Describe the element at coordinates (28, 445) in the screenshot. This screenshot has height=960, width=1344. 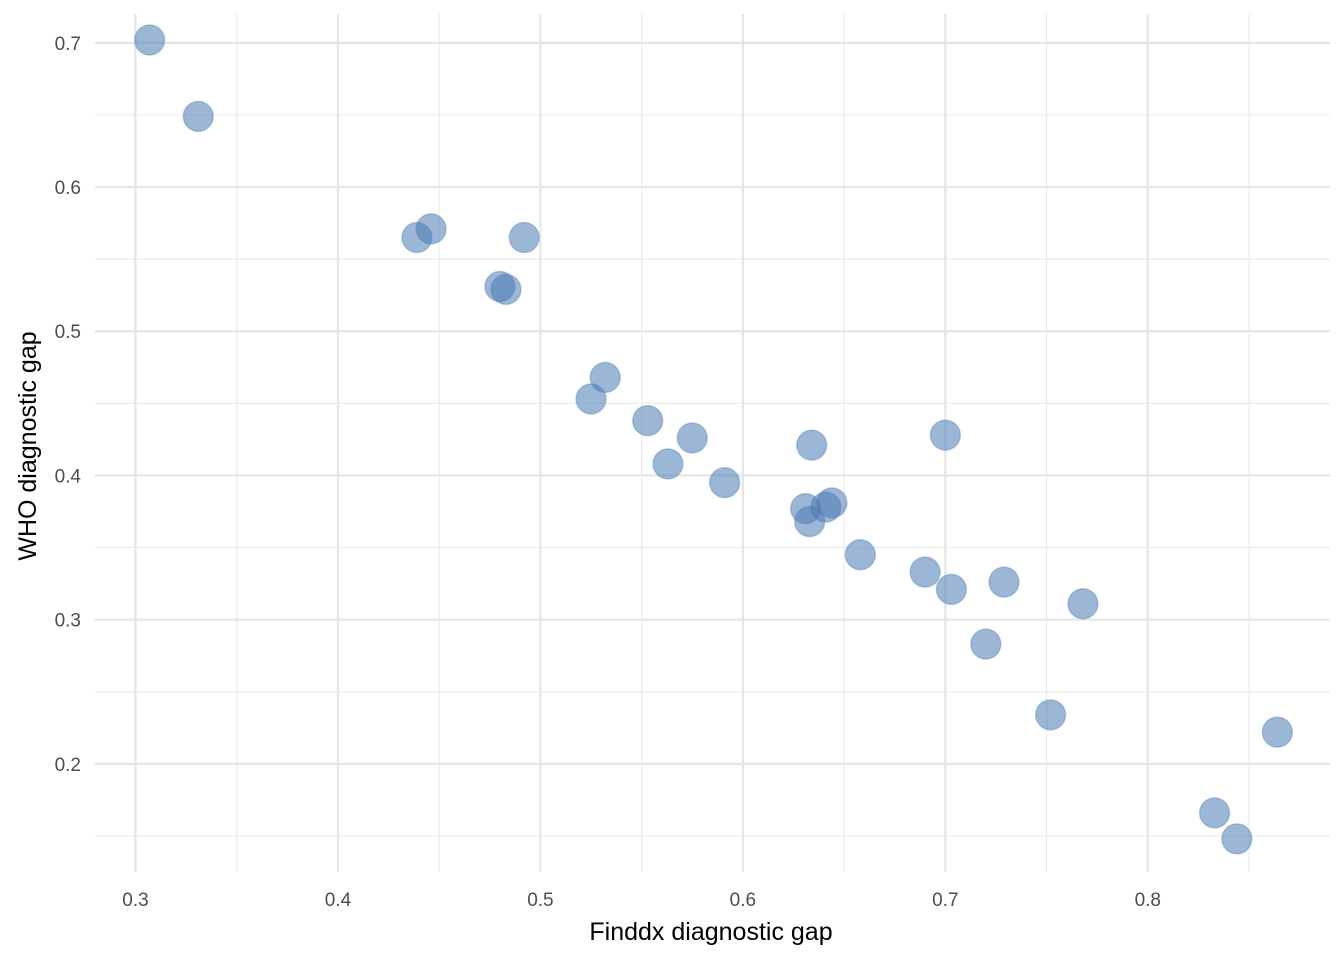
I see `y-axis-title: WHO diagnostic gap` at that location.